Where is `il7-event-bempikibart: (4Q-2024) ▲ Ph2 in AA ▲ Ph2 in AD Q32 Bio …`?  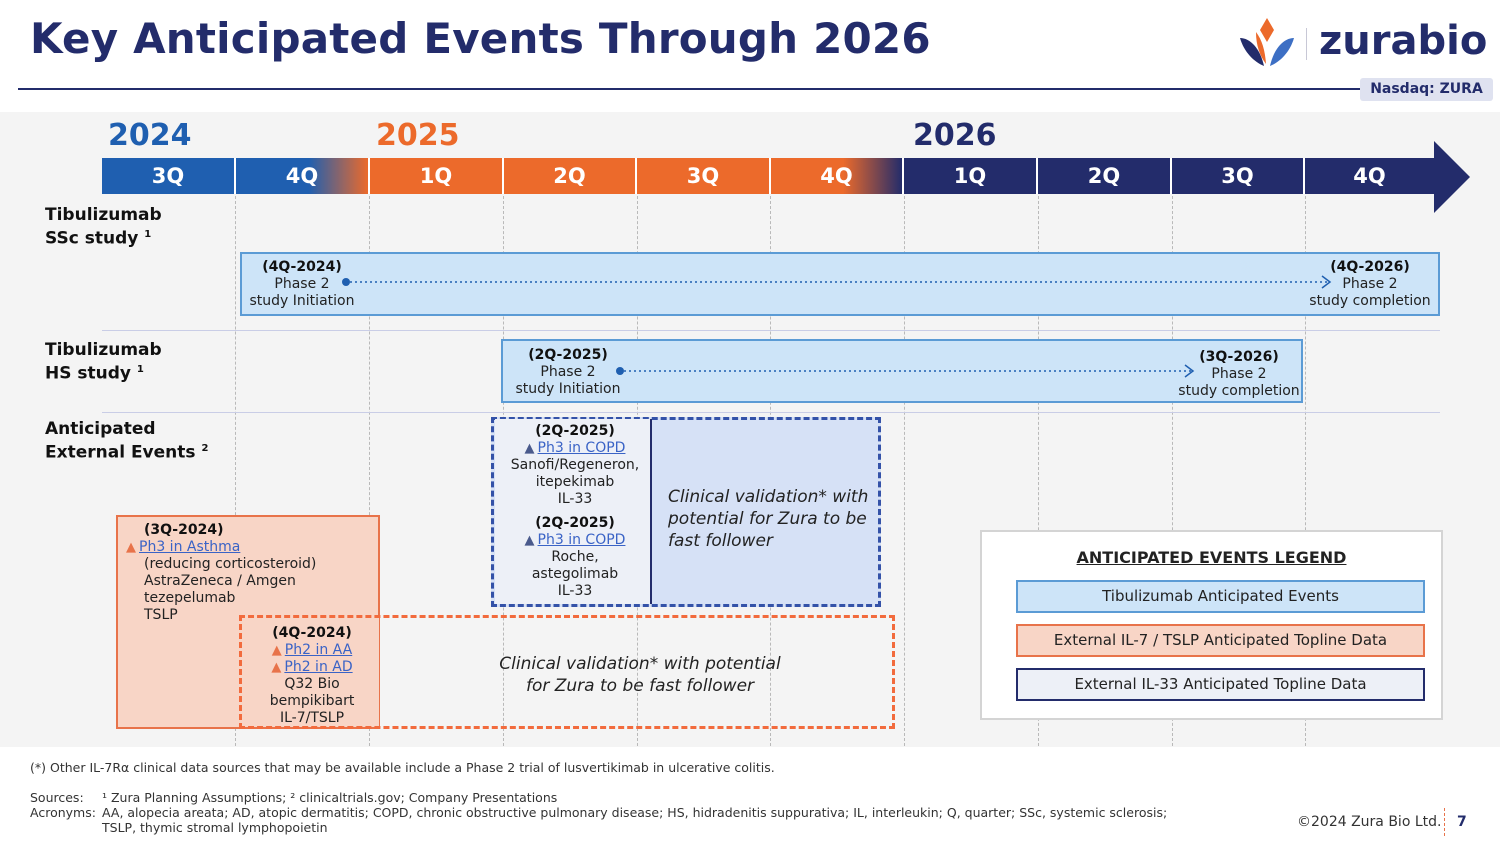
il7-event-bempikibart: (4Q-2024) ▲ Ph2 in AA ▲ Ph2 in AD Q32 Bio … is located at coordinates (312, 675).